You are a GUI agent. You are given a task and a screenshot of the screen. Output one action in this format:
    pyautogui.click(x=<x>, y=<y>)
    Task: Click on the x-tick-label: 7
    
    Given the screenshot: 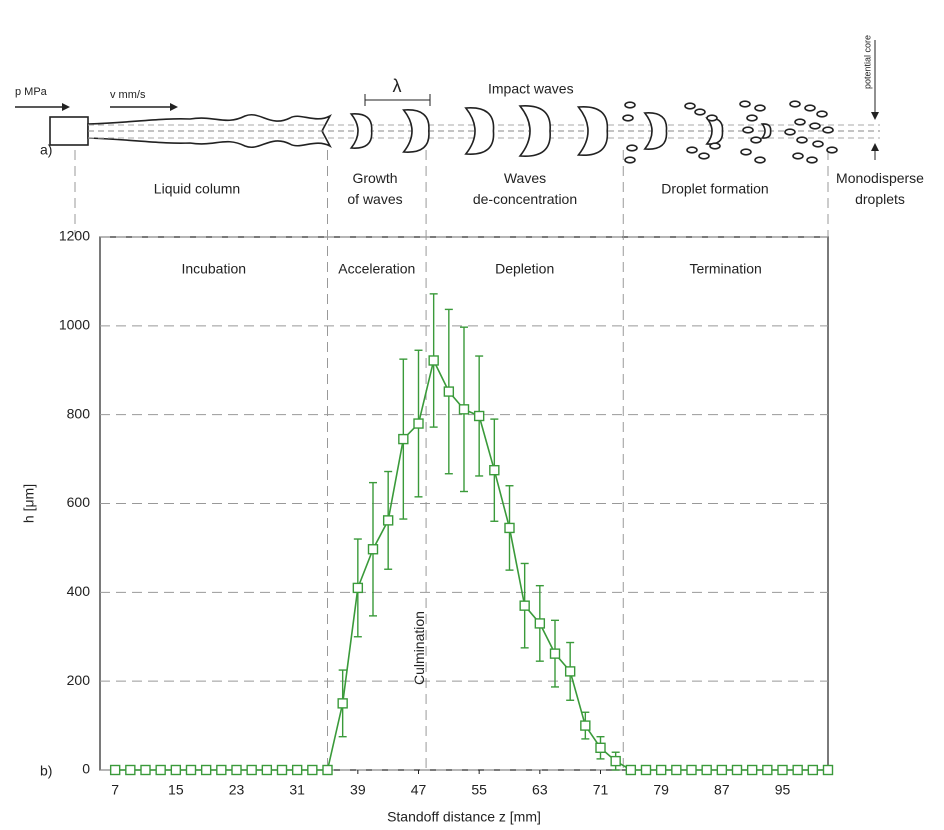 What is the action you would take?
    pyautogui.click(x=115, y=790)
    